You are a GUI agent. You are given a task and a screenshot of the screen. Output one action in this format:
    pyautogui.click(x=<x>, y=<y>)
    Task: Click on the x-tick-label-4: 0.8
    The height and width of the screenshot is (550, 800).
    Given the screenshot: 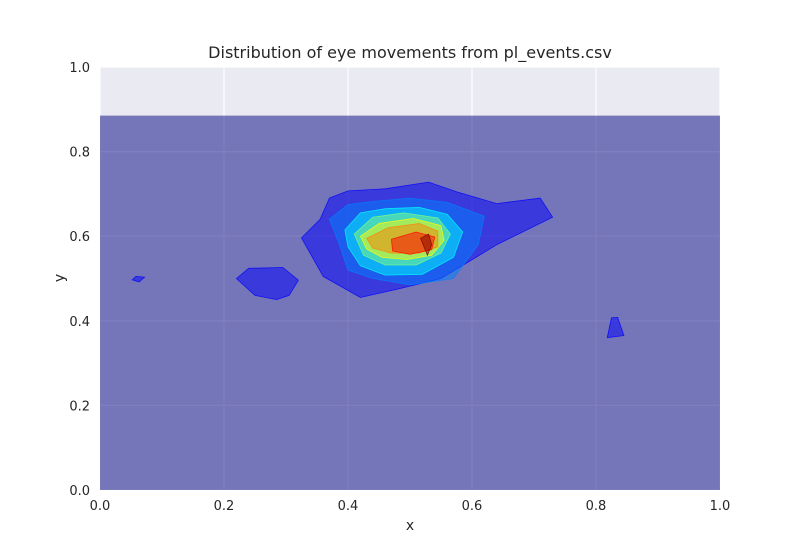 What is the action you would take?
    pyautogui.click(x=596, y=506)
    